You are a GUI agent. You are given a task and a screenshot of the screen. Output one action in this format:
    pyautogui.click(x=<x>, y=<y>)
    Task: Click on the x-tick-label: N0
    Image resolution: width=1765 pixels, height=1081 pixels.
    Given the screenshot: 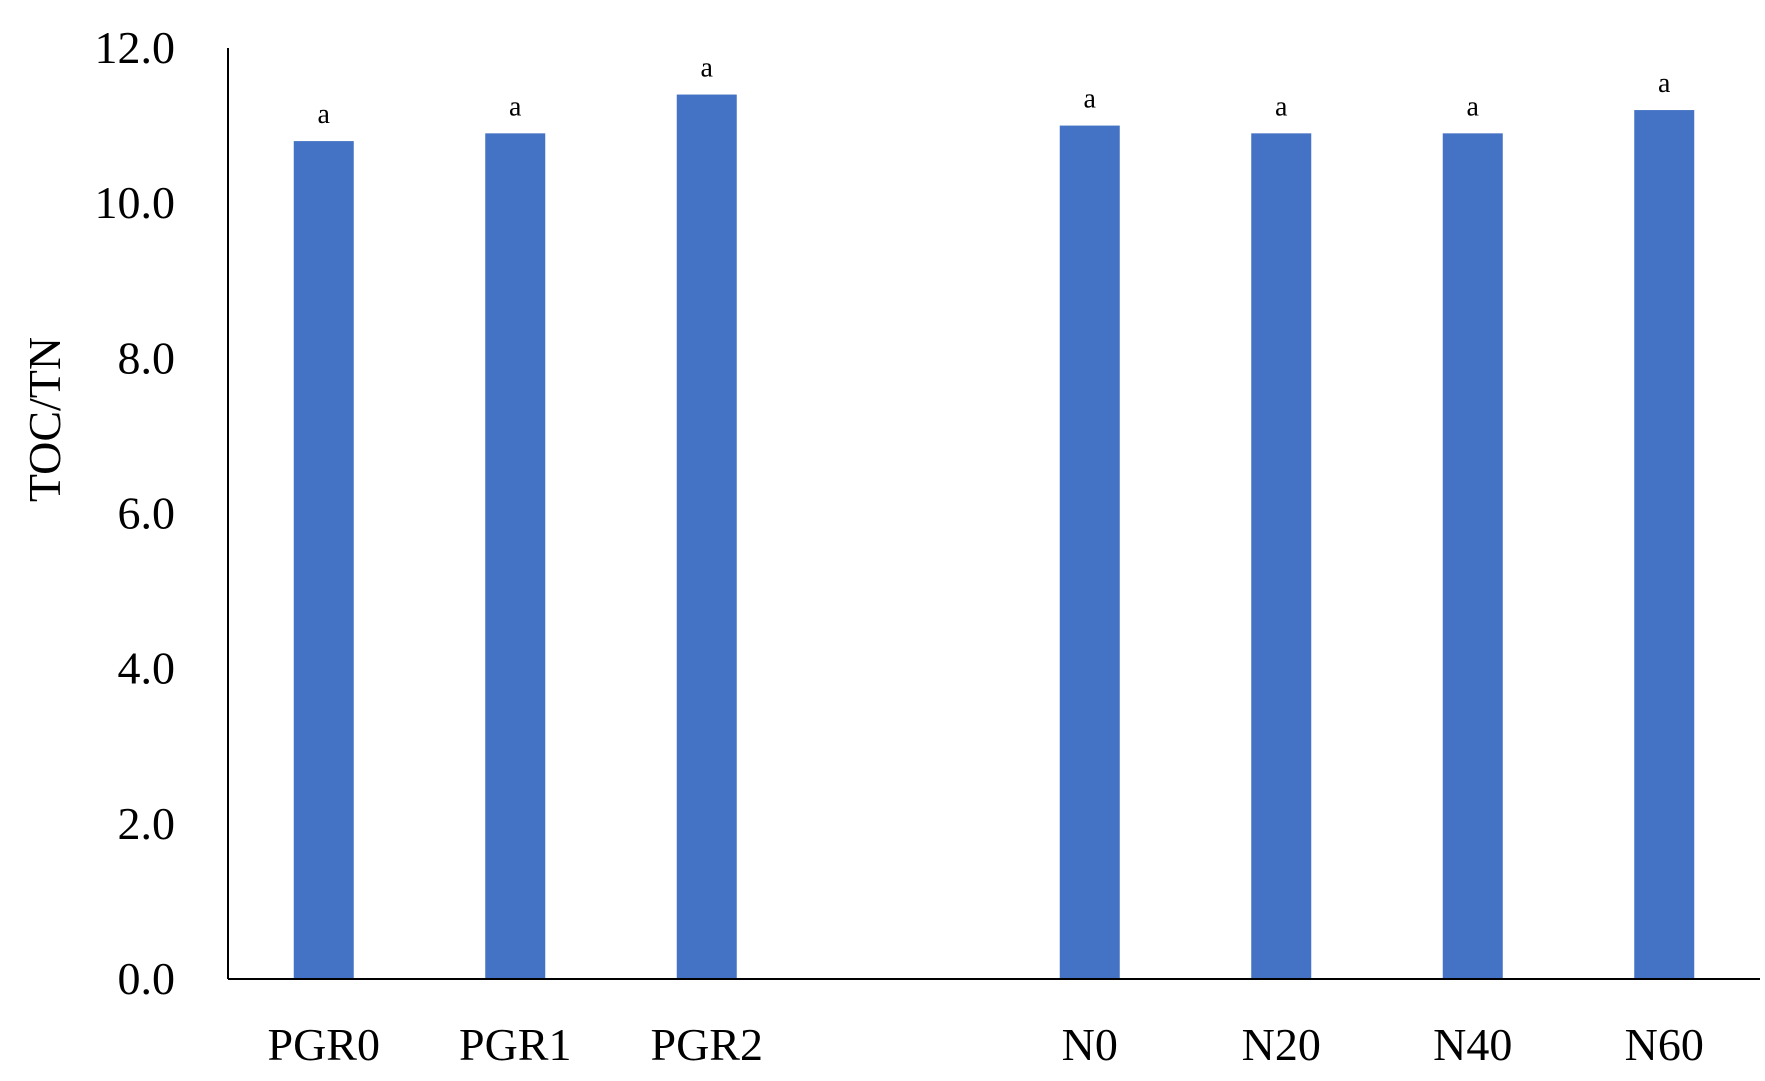 What is the action you would take?
    pyautogui.click(x=1090, y=1044)
    